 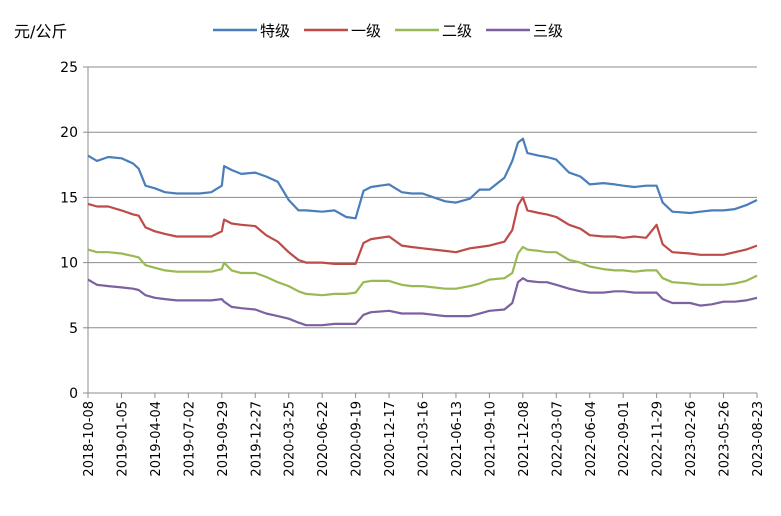 What do you see at coordinates (323, 439) in the screenshot?
I see `x-tick-label: 2020-06-22` at bounding box center [323, 439].